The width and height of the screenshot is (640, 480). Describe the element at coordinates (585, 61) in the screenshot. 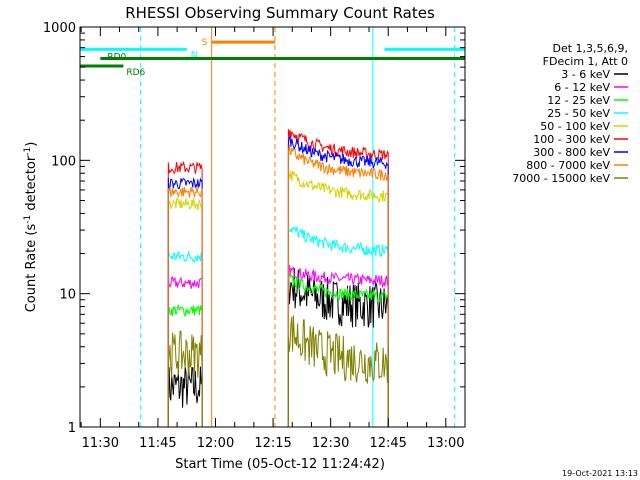

I see `legend-title-line: FDecim 1, Att 0` at that location.